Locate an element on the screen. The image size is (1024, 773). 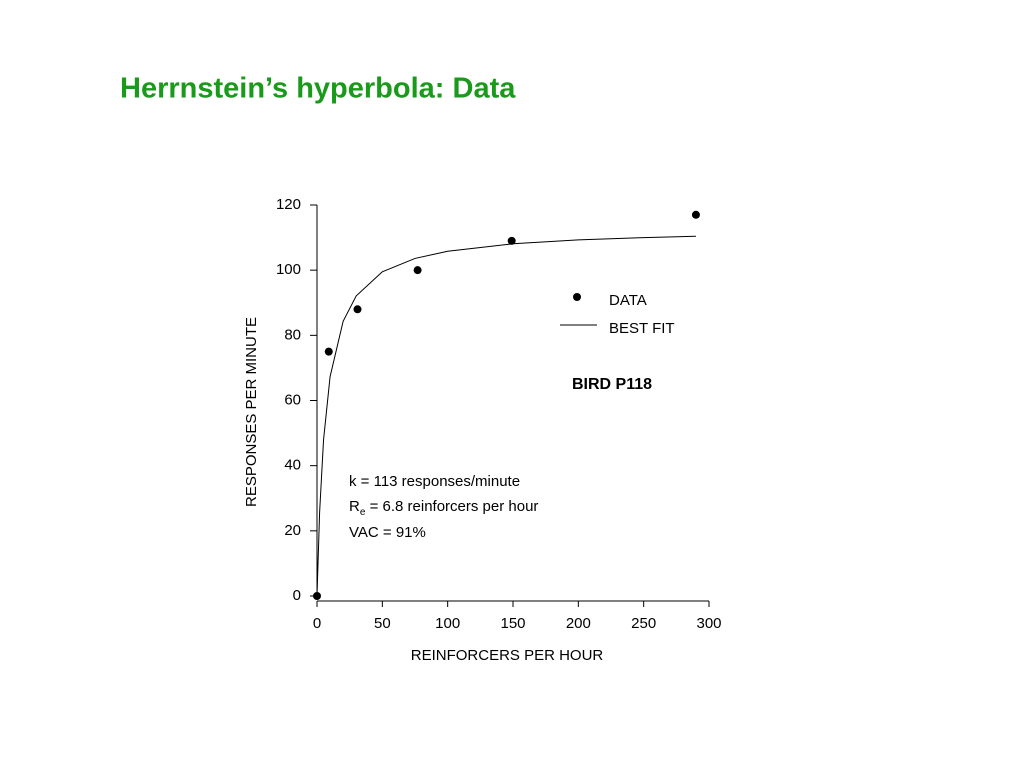
x-tick-label: 250 is located at coordinates (643, 623).